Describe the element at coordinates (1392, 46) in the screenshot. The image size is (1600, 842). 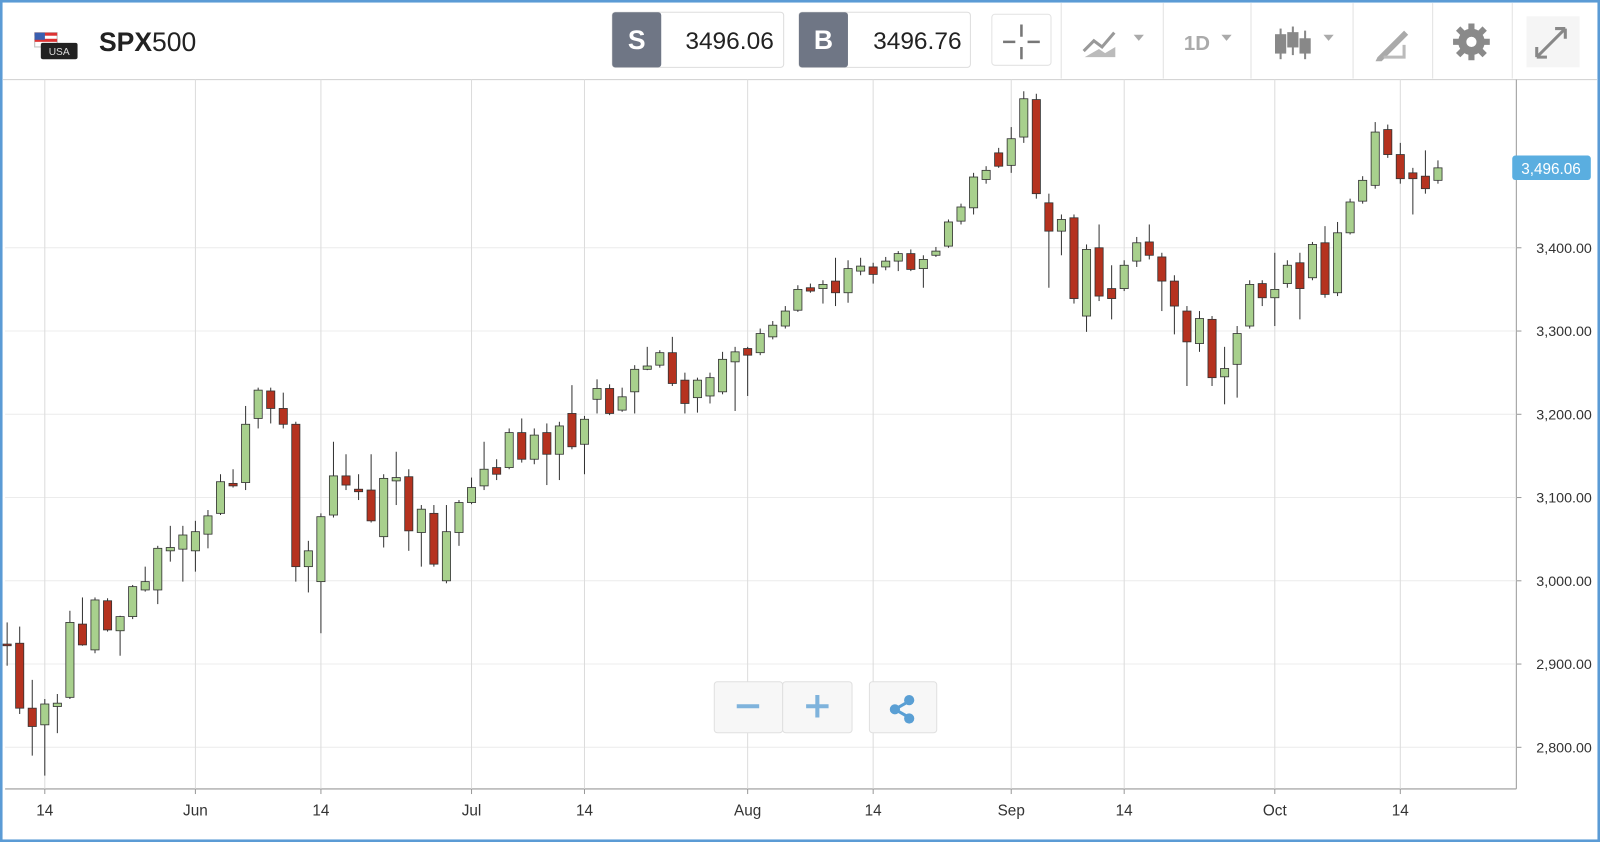
I see `draw-button` at that location.